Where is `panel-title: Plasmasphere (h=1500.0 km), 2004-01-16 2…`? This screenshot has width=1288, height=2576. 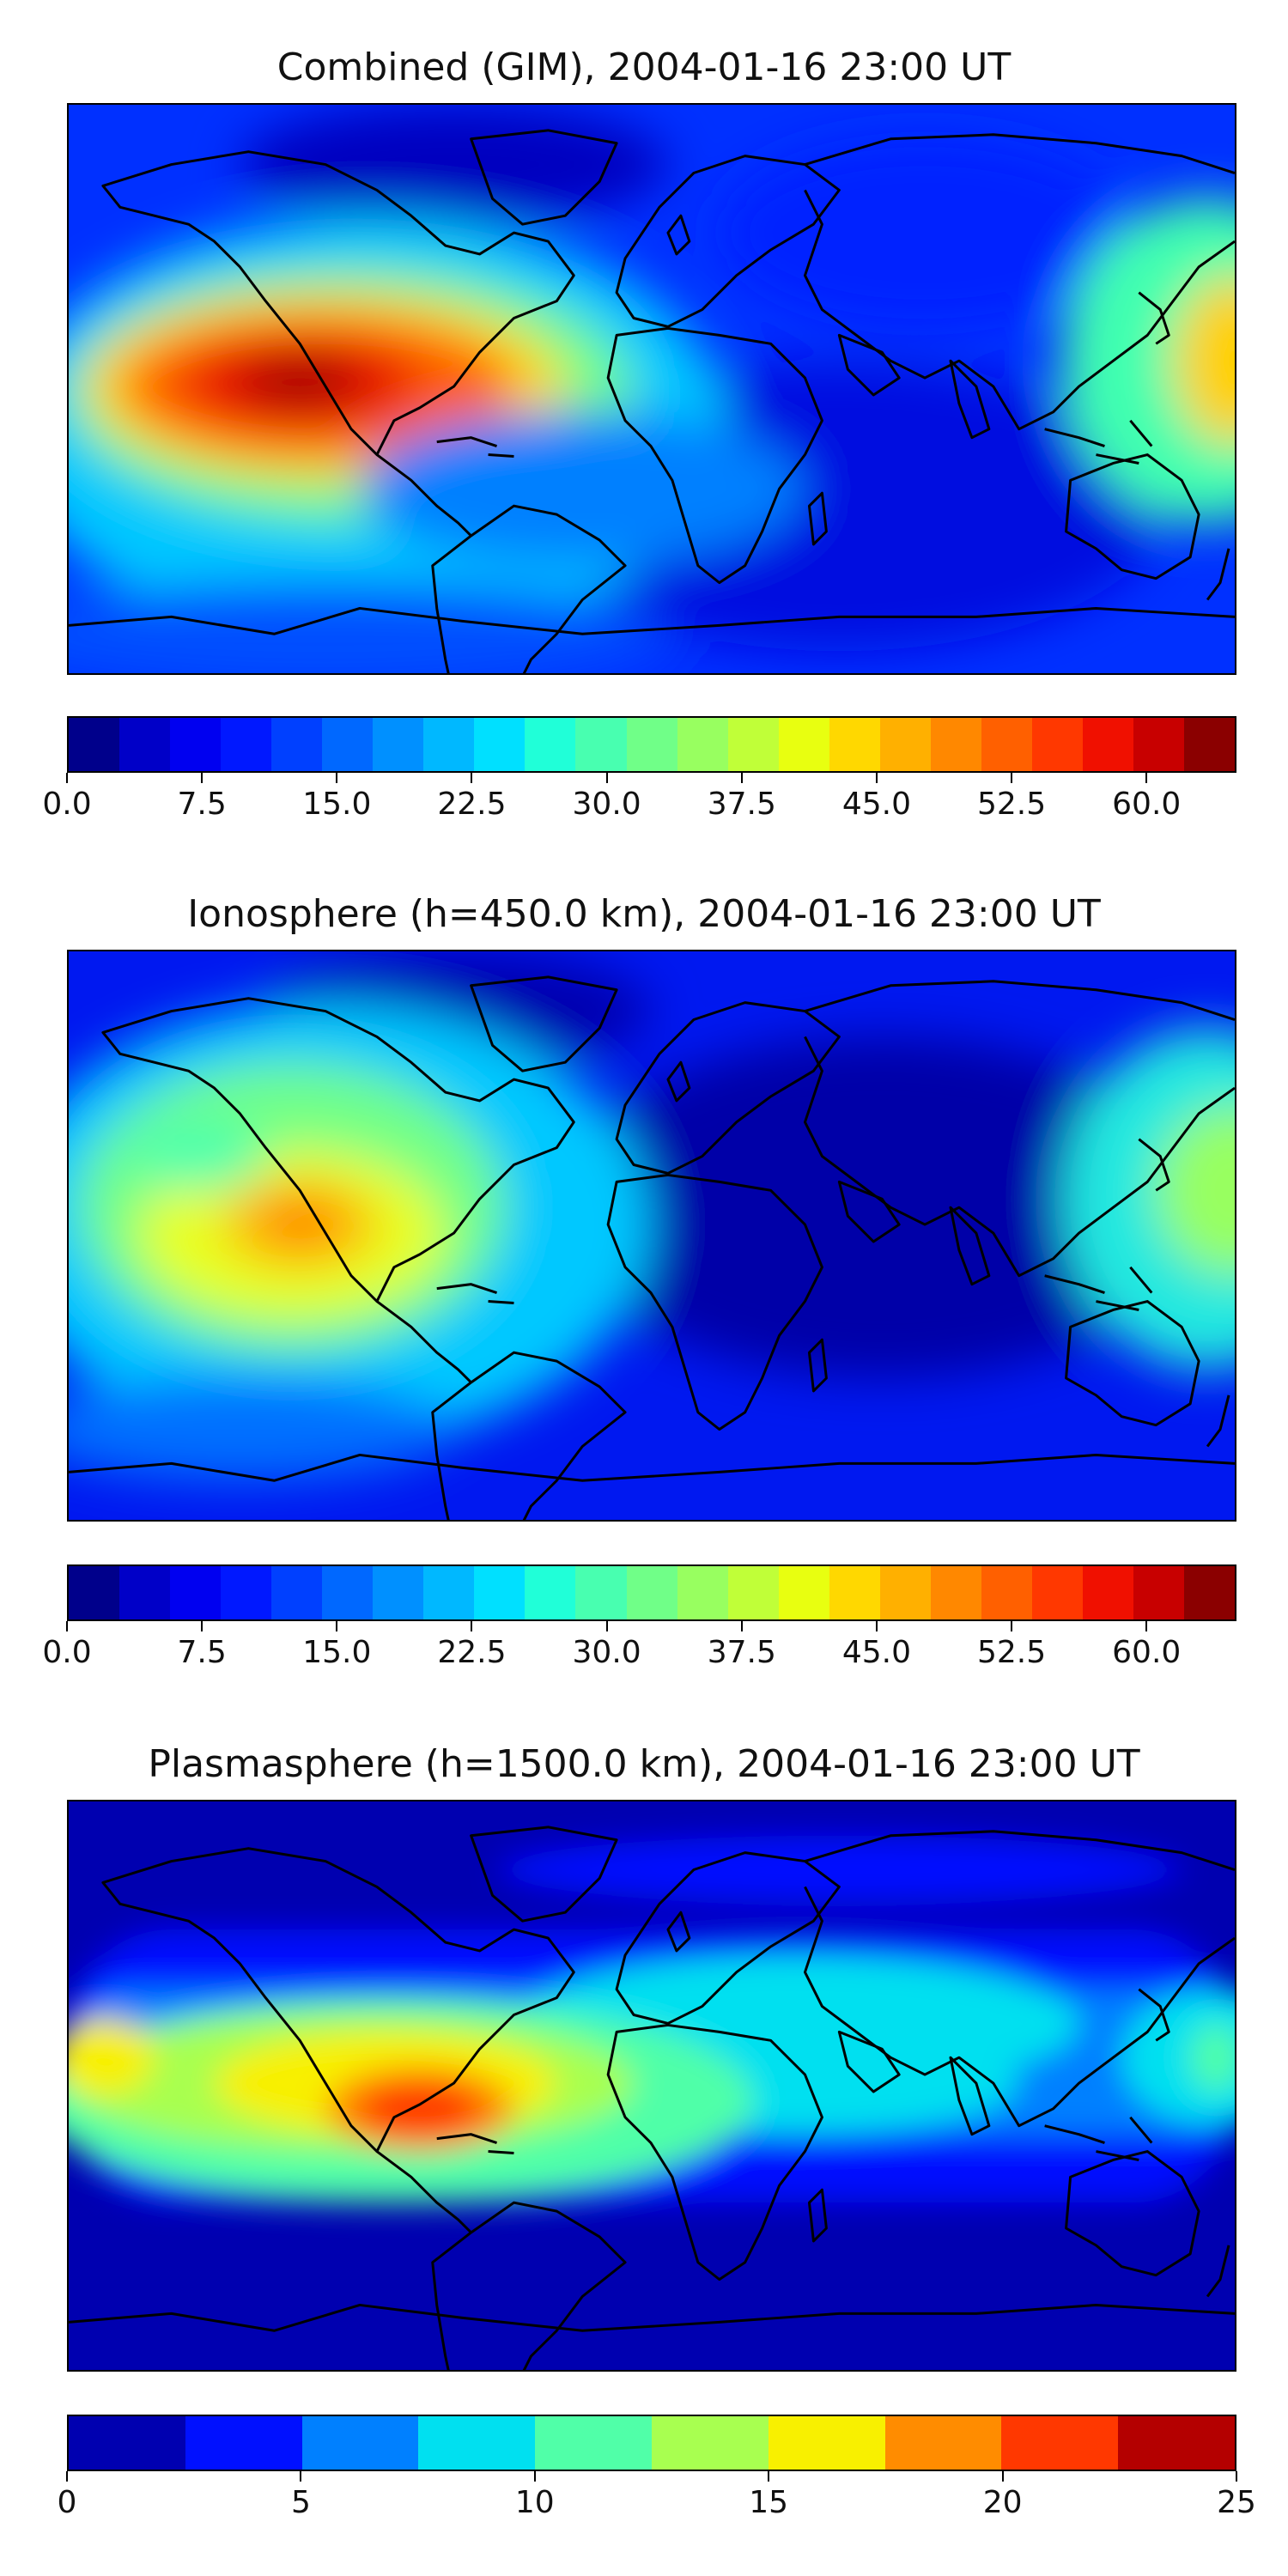
panel-title: Plasmasphere (h=1500.0 km), 2004-01-16 2… is located at coordinates (644, 1764).